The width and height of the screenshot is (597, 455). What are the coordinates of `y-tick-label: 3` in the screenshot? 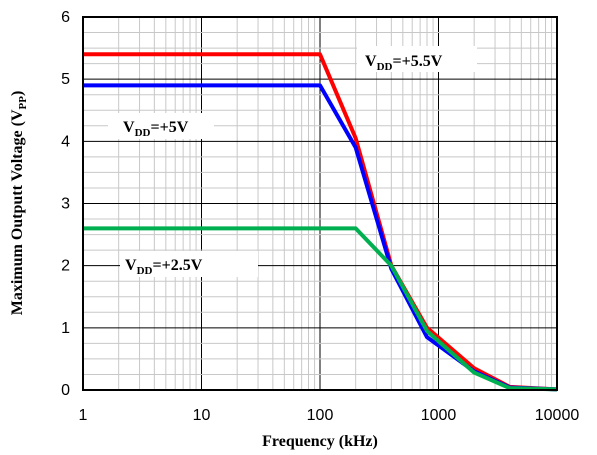 It's located at (65, 204).